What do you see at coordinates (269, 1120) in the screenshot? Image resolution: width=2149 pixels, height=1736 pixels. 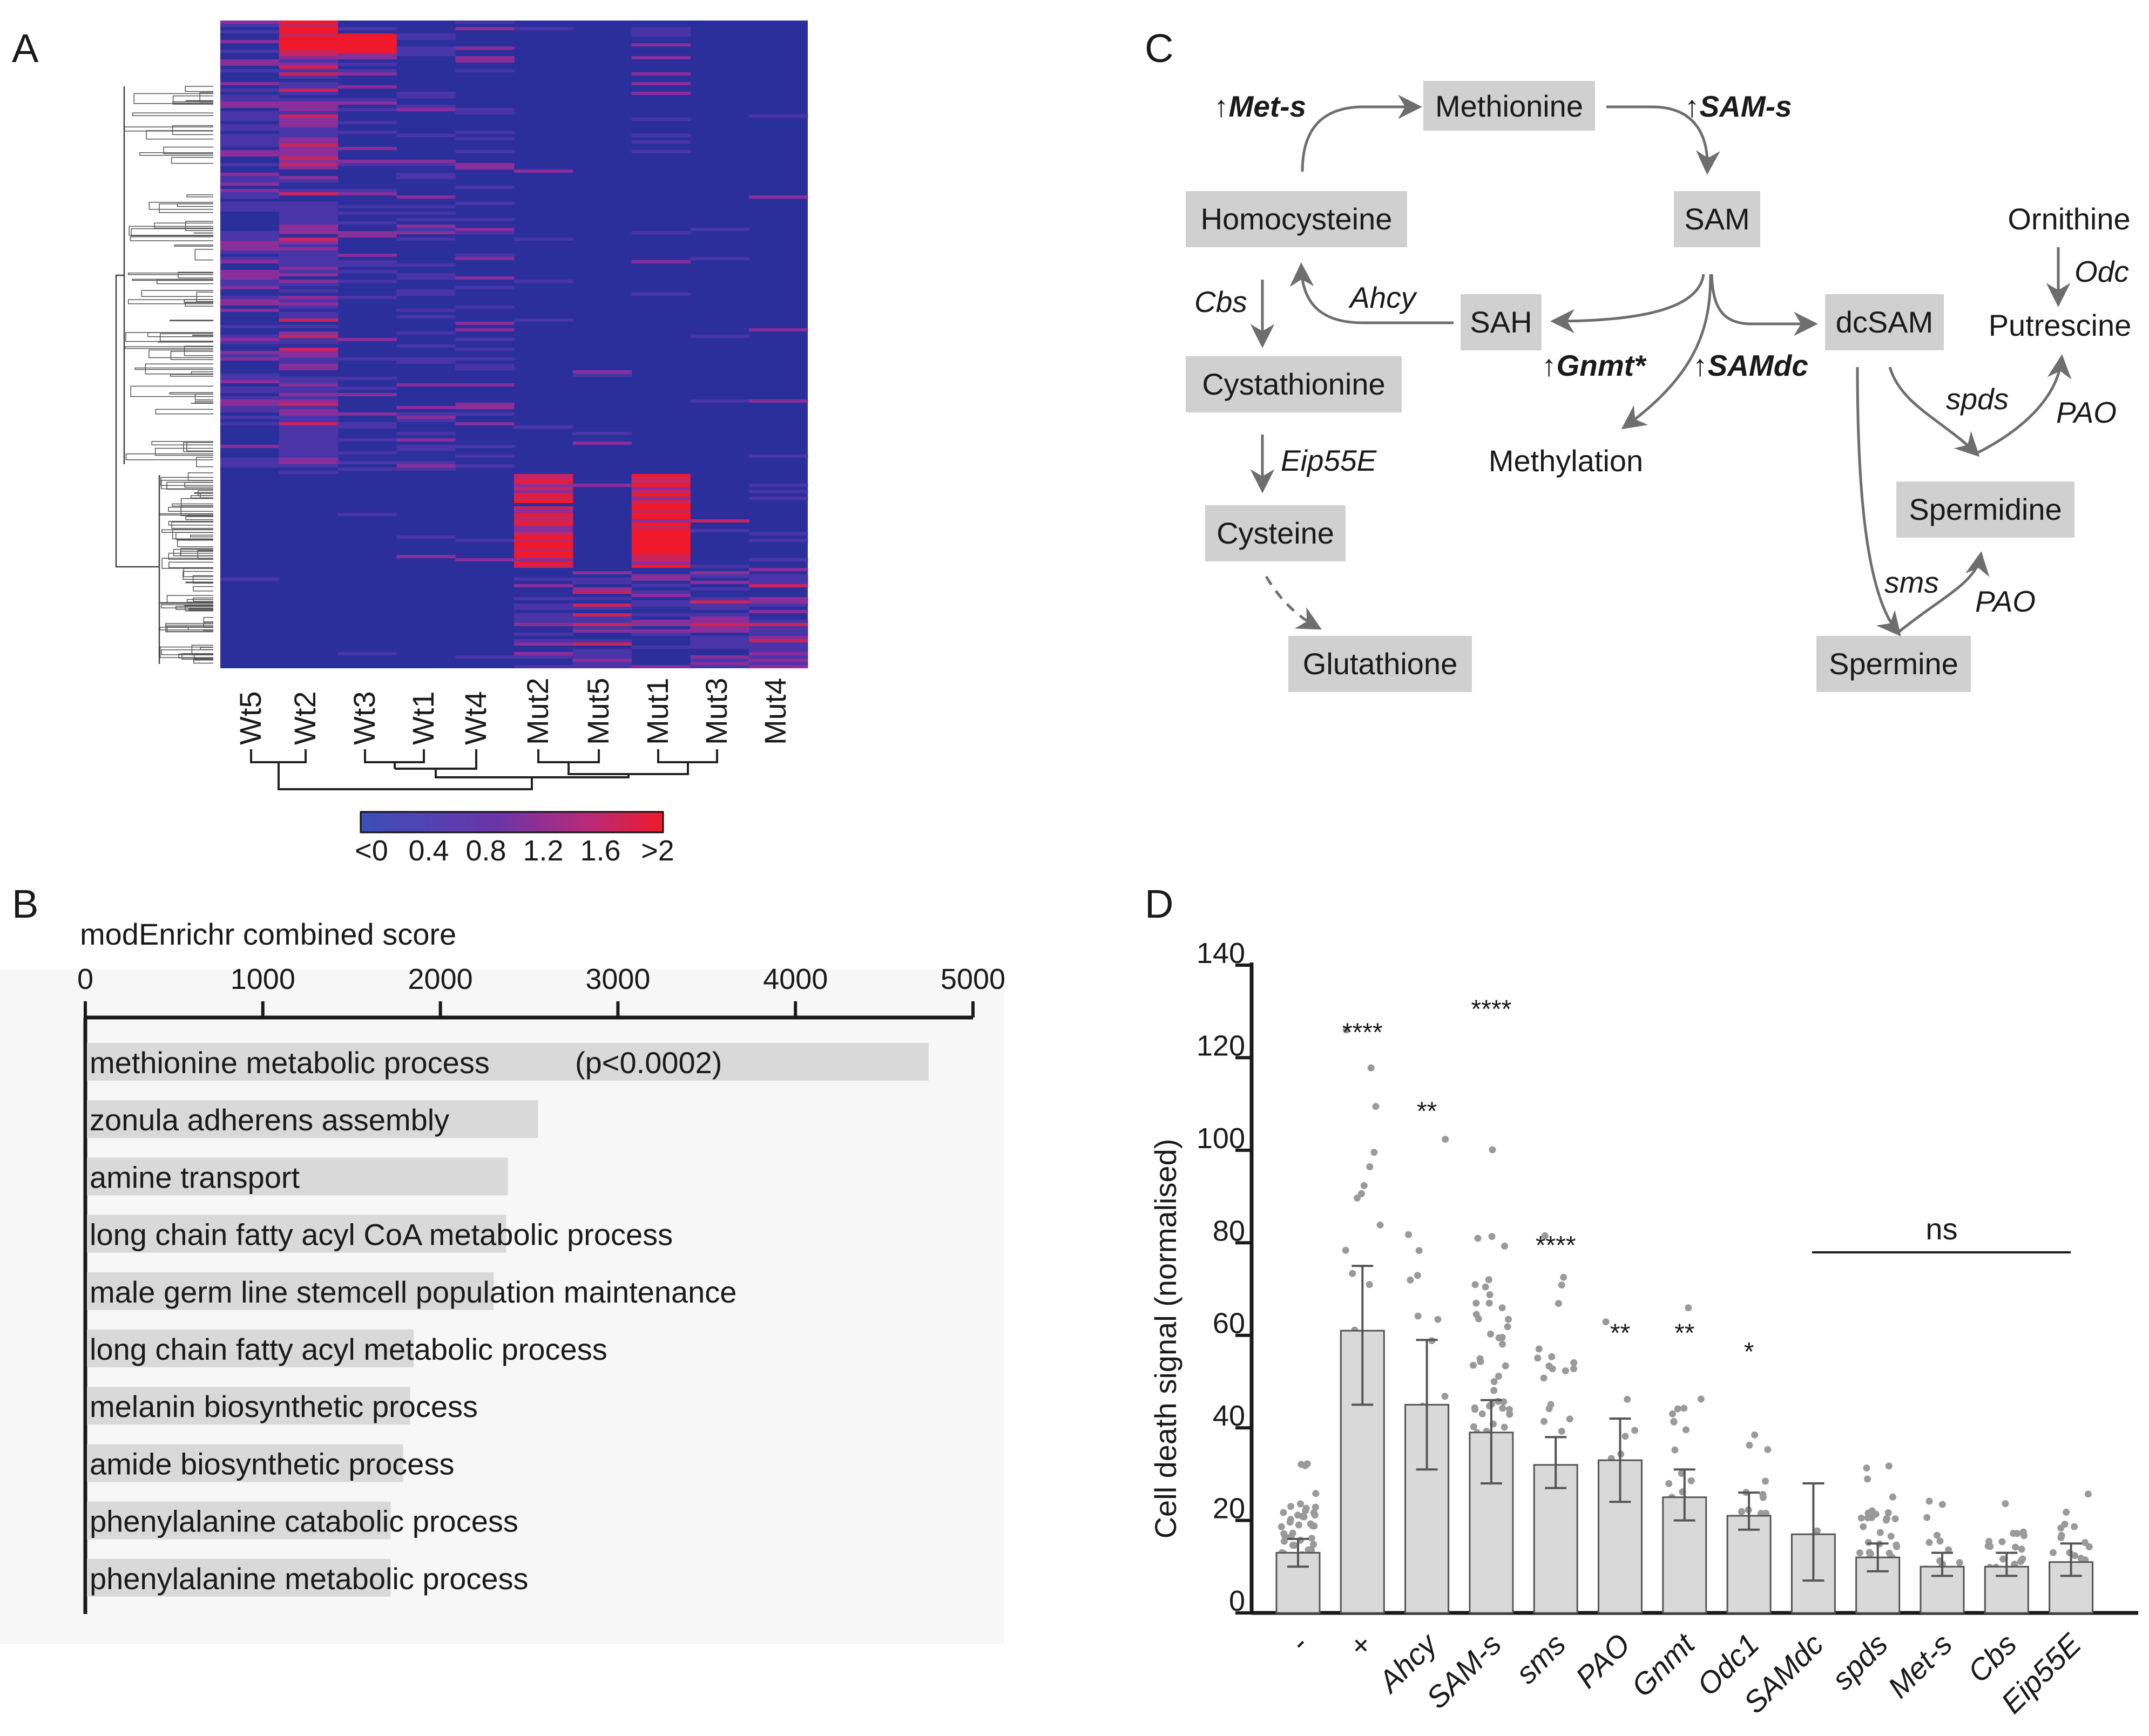 I see `enrichment-bar-label: zonula adherens assembly` at bounding box center [269, 1120].